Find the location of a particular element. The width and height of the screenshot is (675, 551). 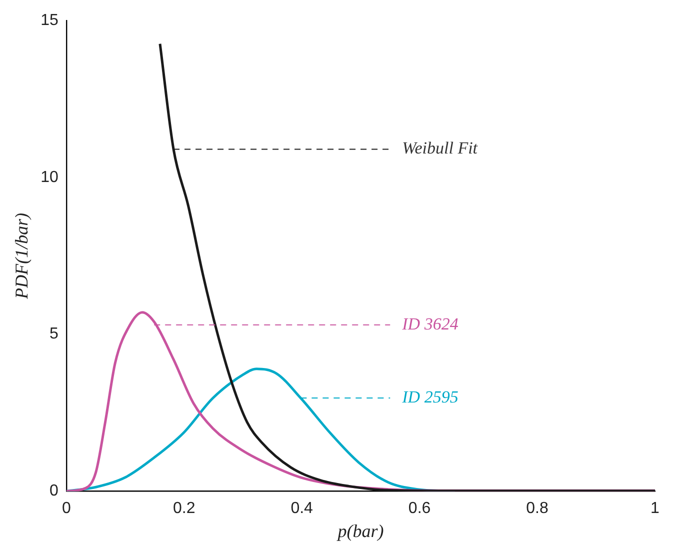

annotation: ID 3624 is located at coordinates (430, 324).